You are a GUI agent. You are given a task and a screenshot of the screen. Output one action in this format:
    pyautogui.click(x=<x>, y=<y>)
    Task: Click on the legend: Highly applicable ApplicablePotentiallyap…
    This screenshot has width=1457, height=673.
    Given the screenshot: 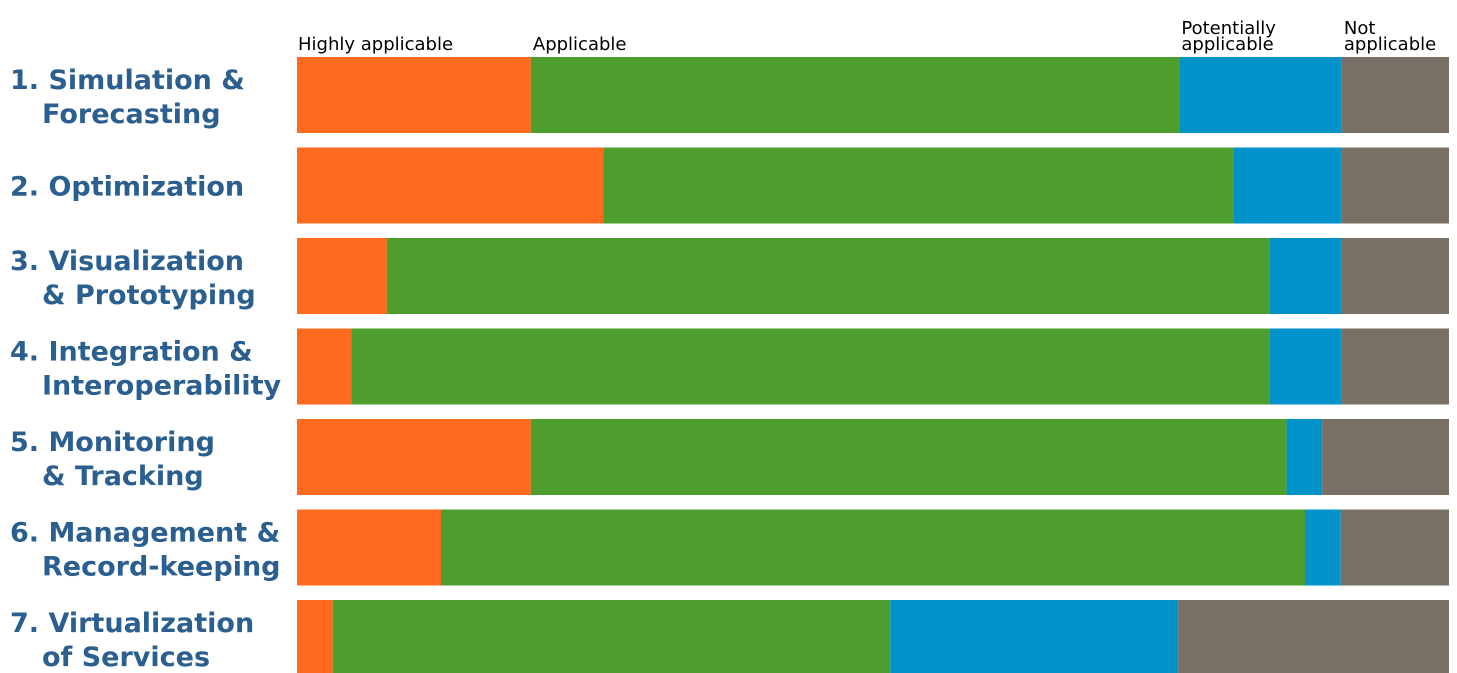 What is the action you would take?
    pyautogui.click(x=867, y=36)
    